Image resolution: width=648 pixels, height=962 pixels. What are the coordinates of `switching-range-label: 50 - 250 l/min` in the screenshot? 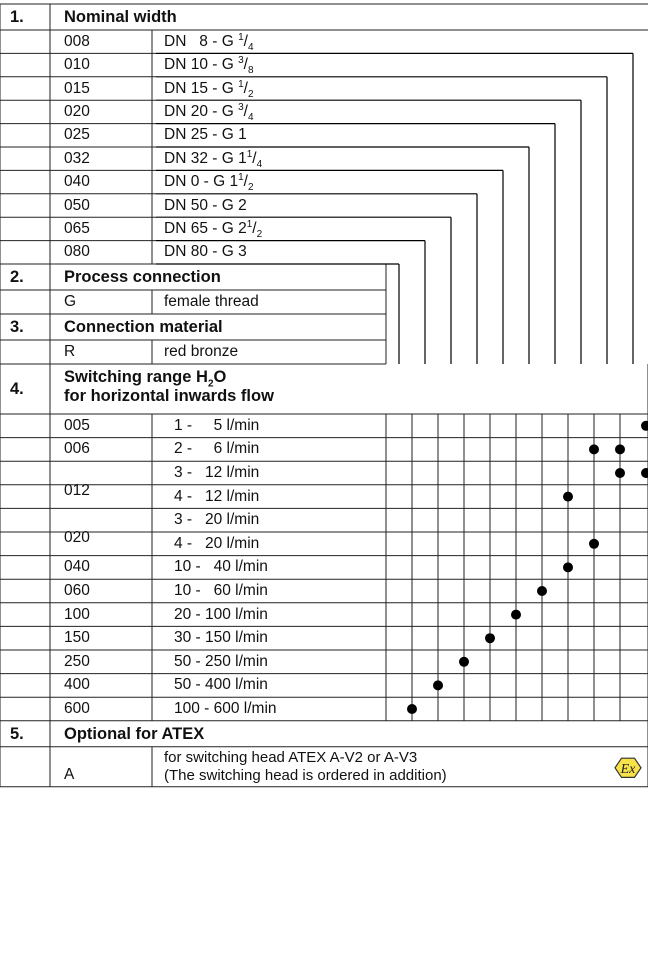 It's located at (221, 661).